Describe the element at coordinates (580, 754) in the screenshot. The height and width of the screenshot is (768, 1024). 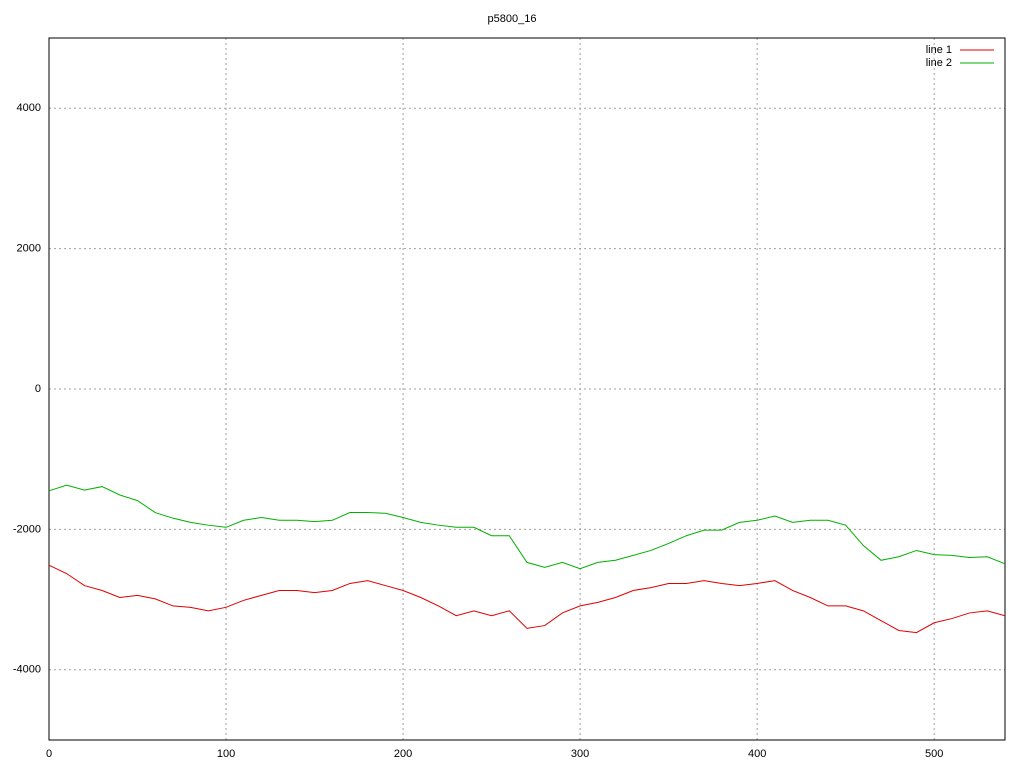
I see `x-tick-label: 300` at that location.